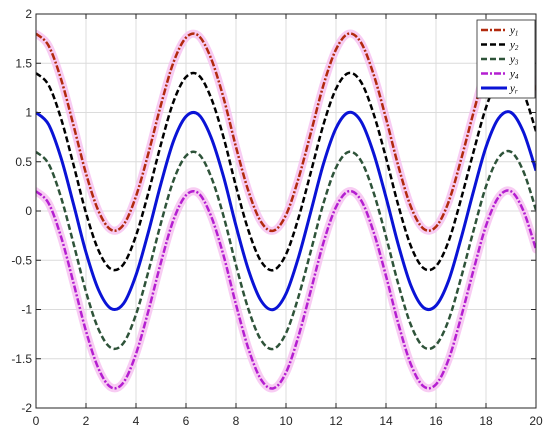 This screenshot has height=435, width=550. I want to click on legend-label-yr: yr, so click(513, 89).